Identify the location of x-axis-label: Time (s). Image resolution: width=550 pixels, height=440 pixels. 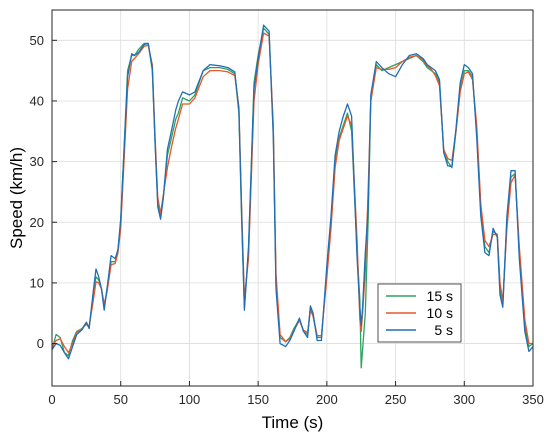
(293, 422).